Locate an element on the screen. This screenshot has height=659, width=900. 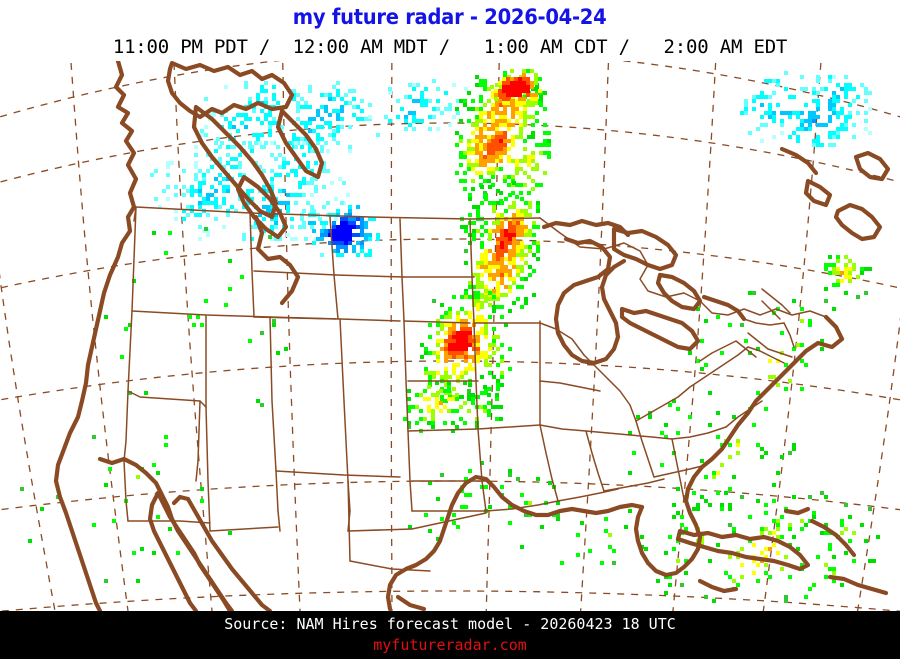
atlantic-coast-florida is located at coordinates (739, 446).